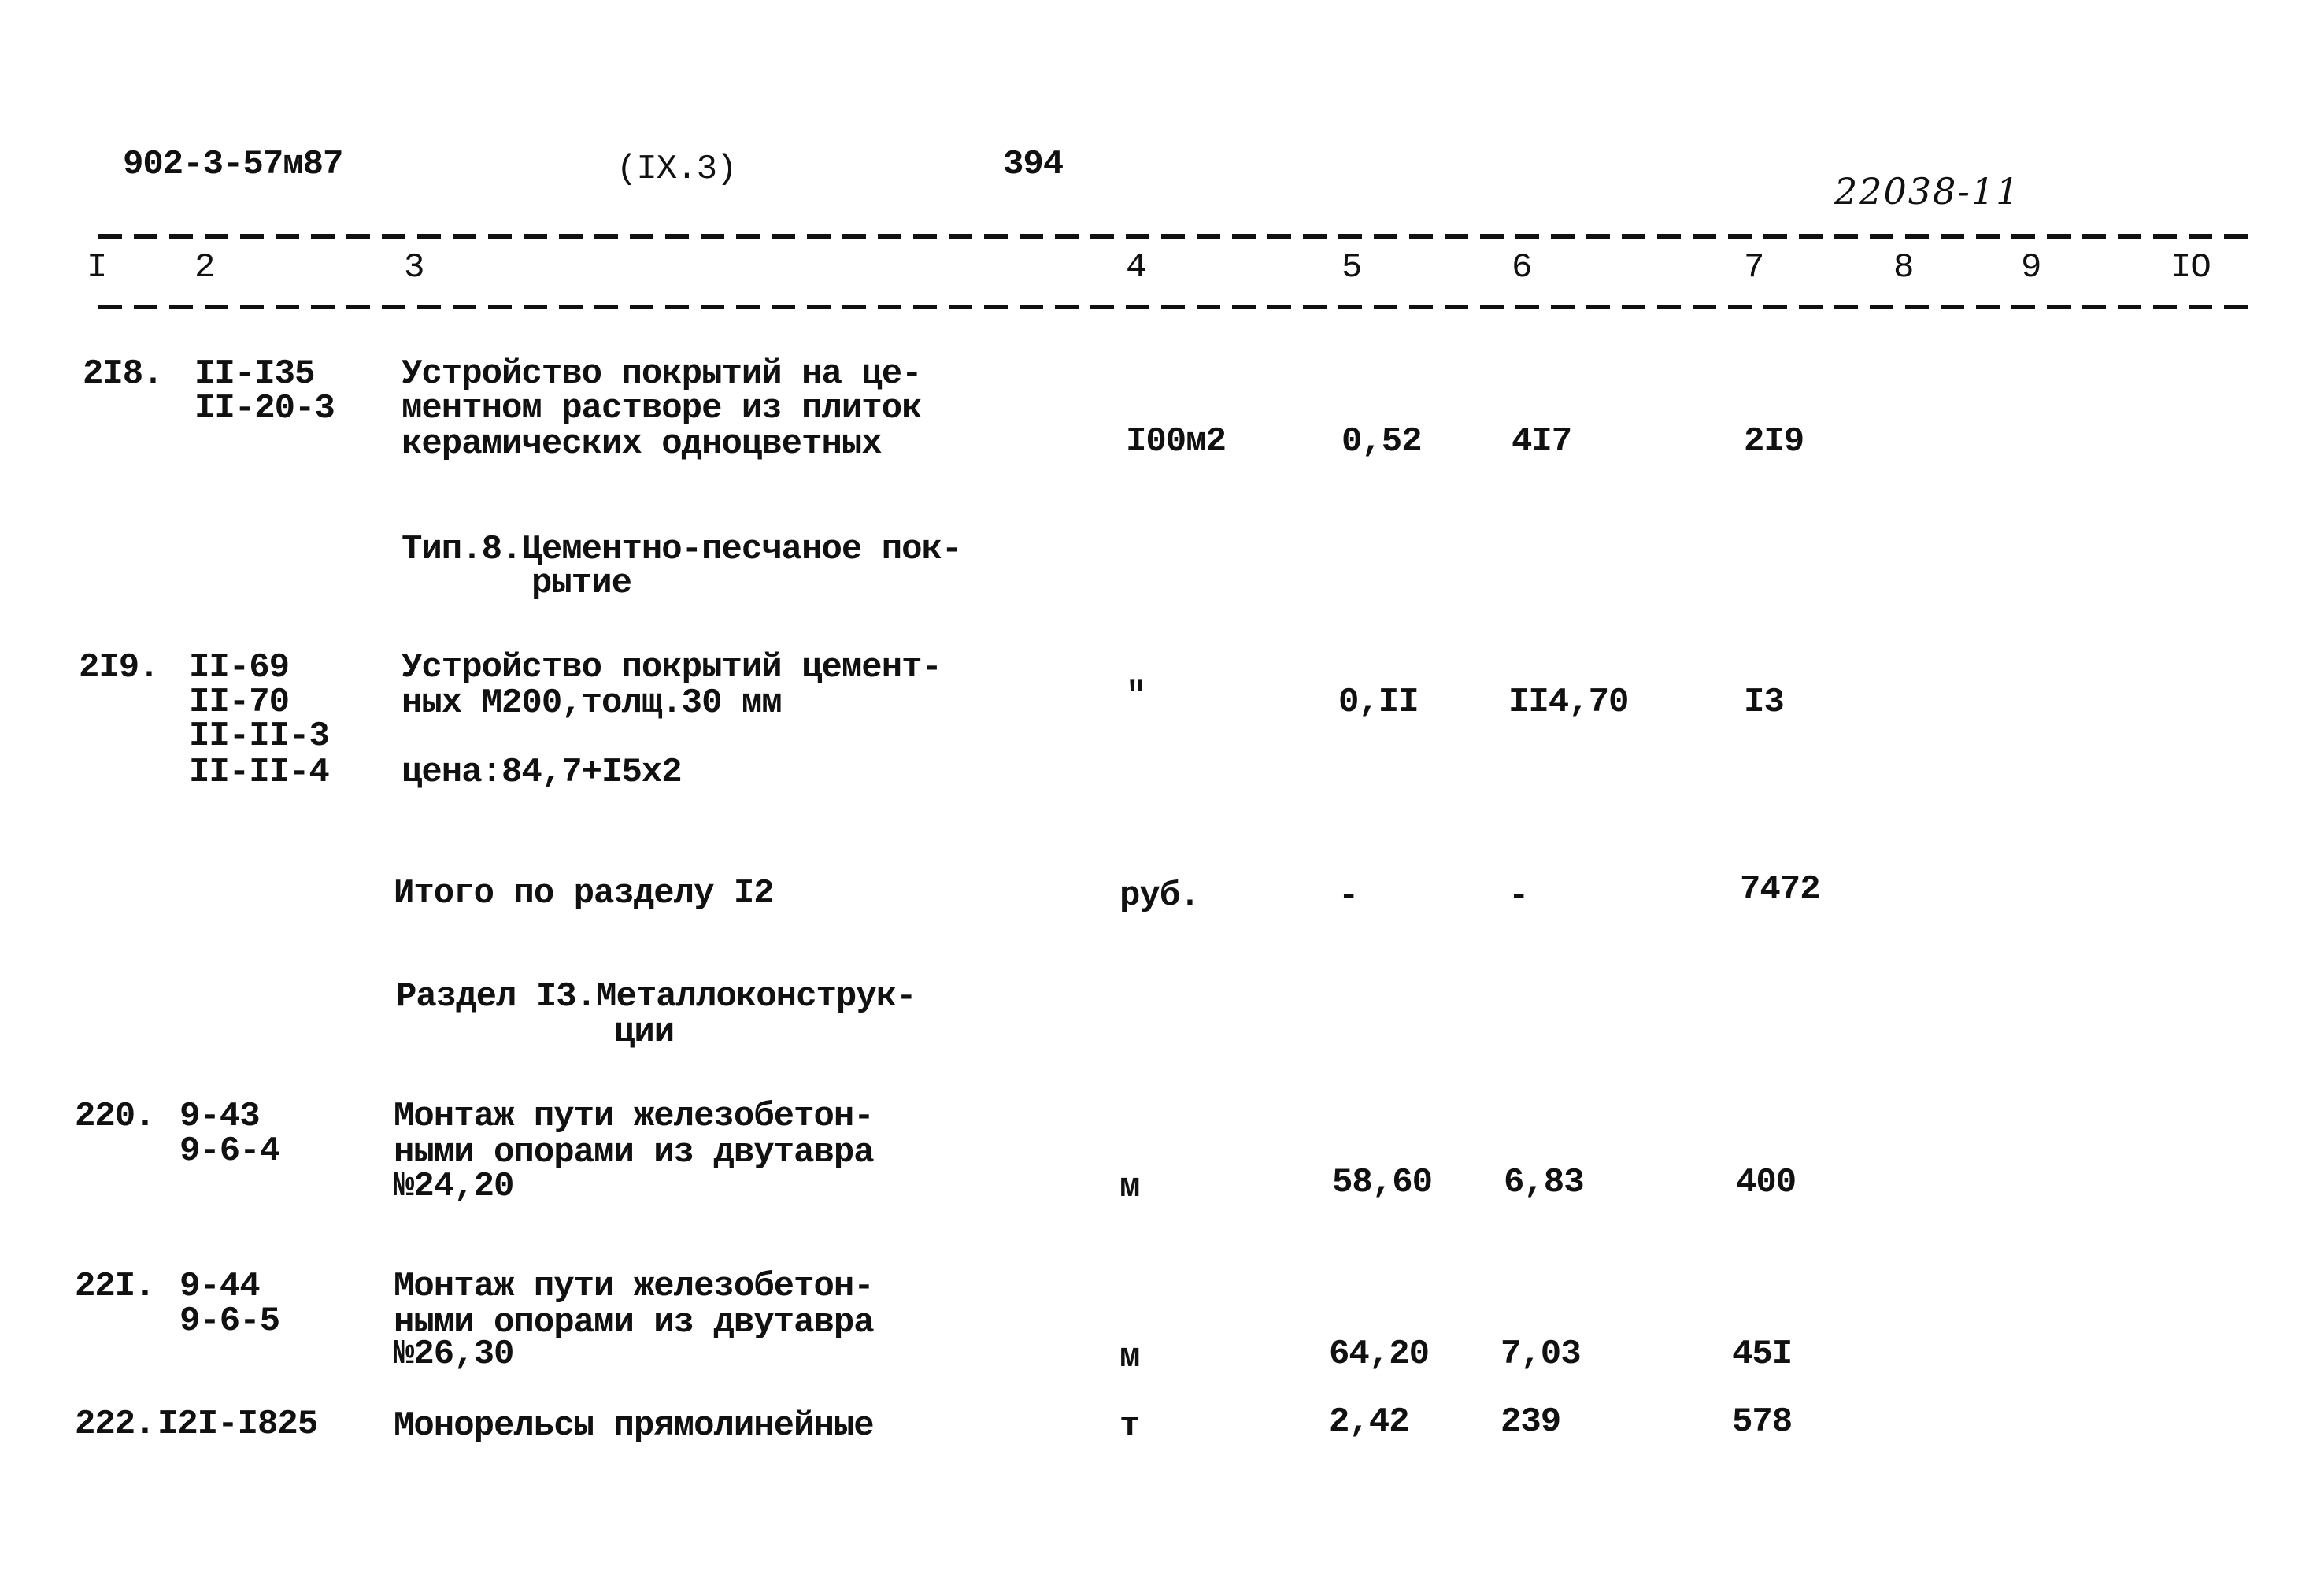 Image resolution: width=2324 pixels, height=1581 pixels. Describe the element at coordinates (682, 549) in the screenshot. I see `subsection-heading: Тип.8.Цементно-песчаное пок-` at that location.